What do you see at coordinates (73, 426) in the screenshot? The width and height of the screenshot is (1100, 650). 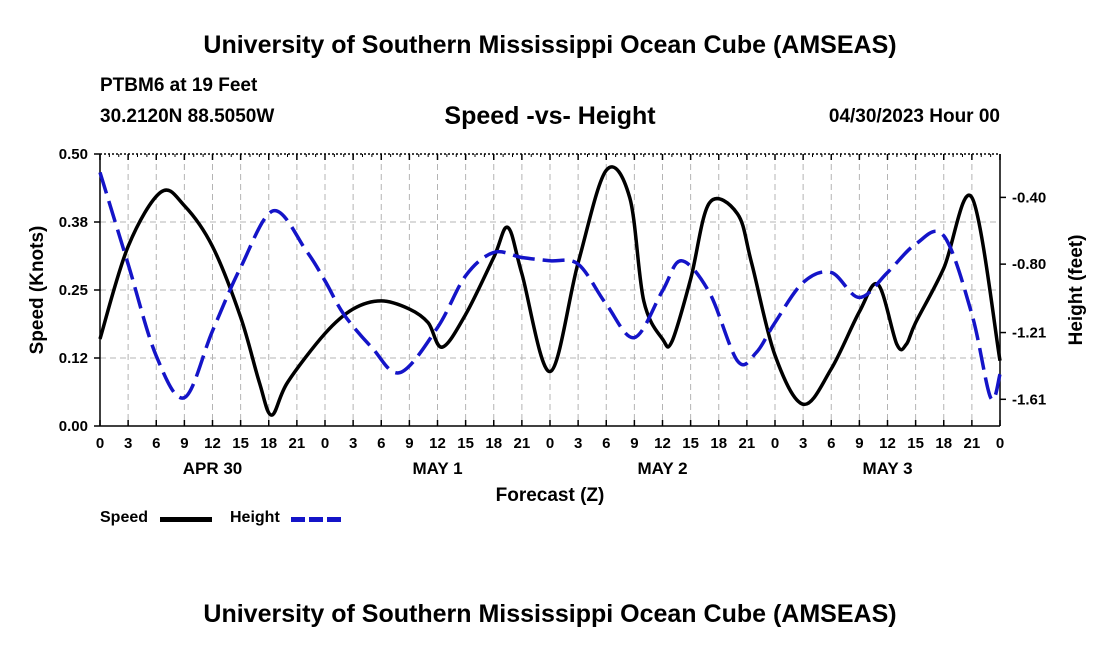 I see `y-tick-label: 0.00` at bounding box center [73, 426].